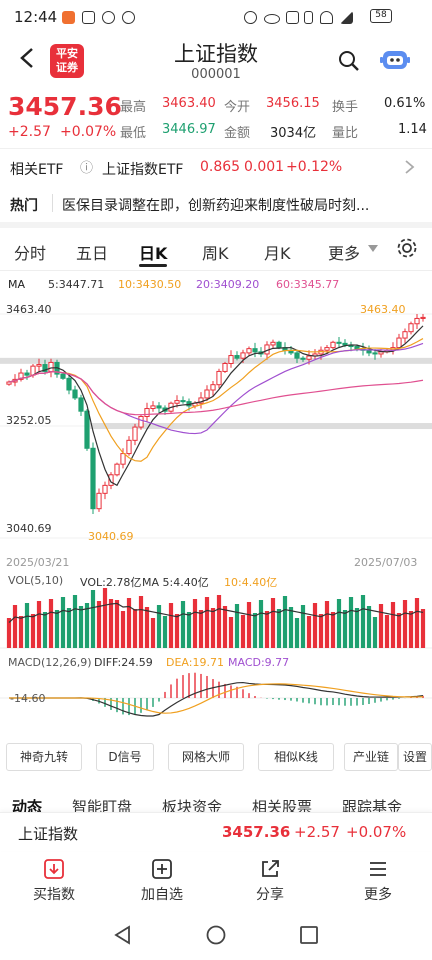  What do you see at coordinates (293, 133) in the screenshot?
I see `amount-value: 3034亿` at bounding box center [293, 133].